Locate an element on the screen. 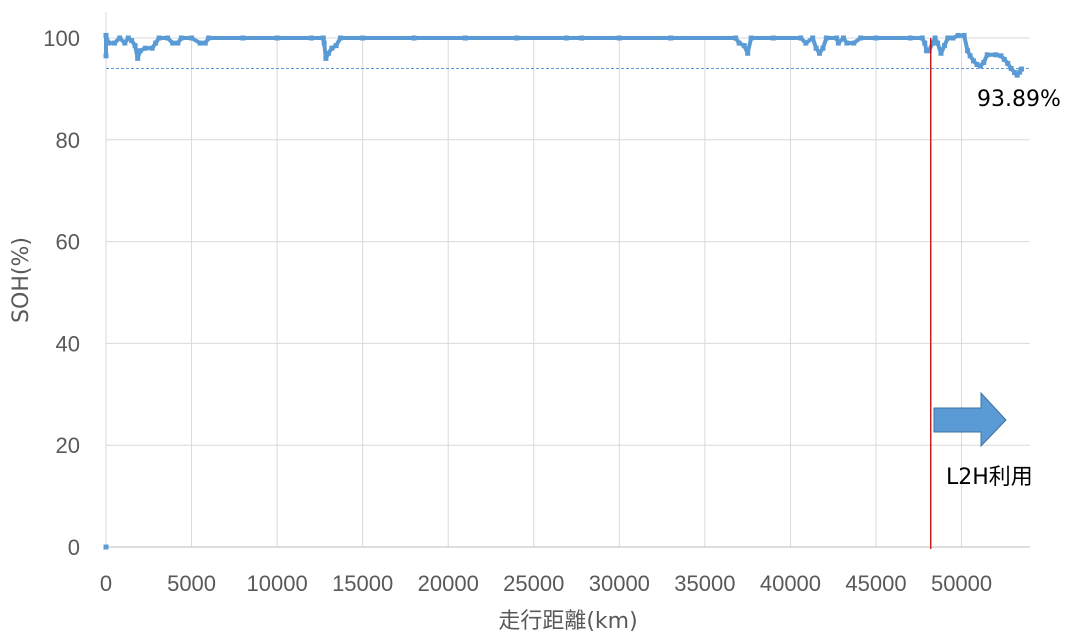  x-tick-label: 45000 is located at coordinates (875, 583).